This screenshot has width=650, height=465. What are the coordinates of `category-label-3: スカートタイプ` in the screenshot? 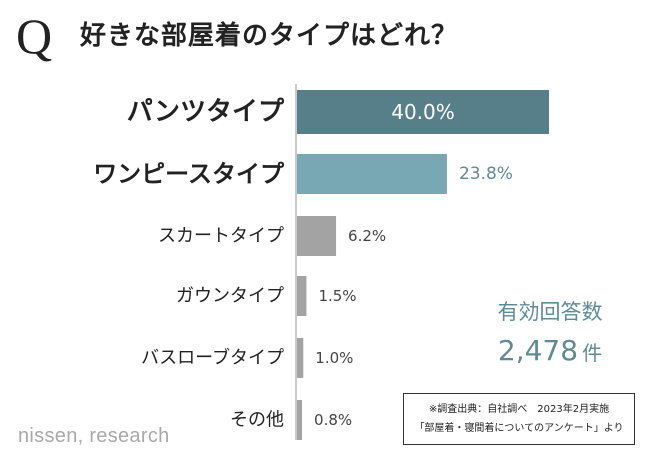 It's located at (221, 236).